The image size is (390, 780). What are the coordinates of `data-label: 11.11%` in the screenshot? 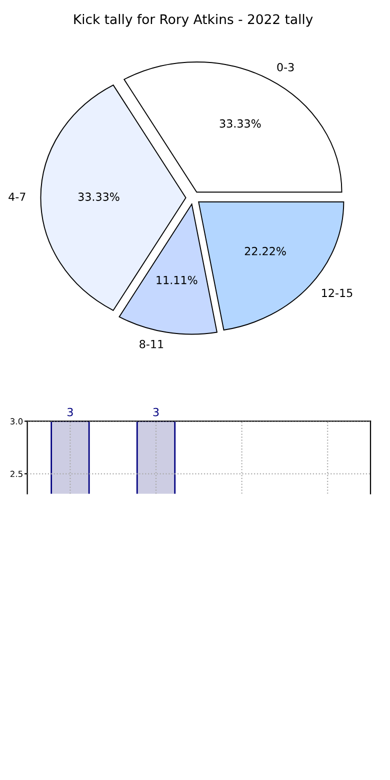 It's located at (177, 280).